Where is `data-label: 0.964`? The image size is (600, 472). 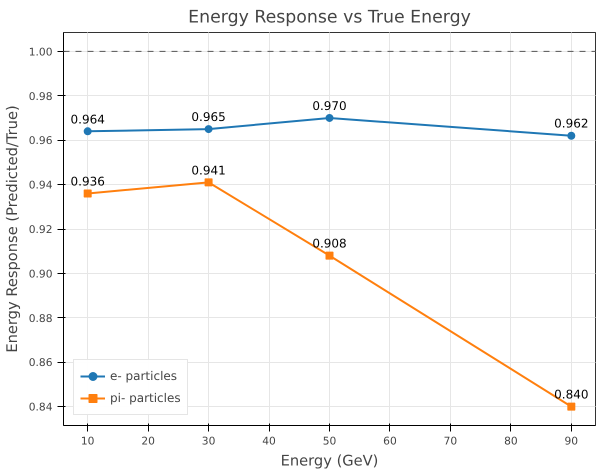
data-label: 0.964 is located at coordinates (87, 119).